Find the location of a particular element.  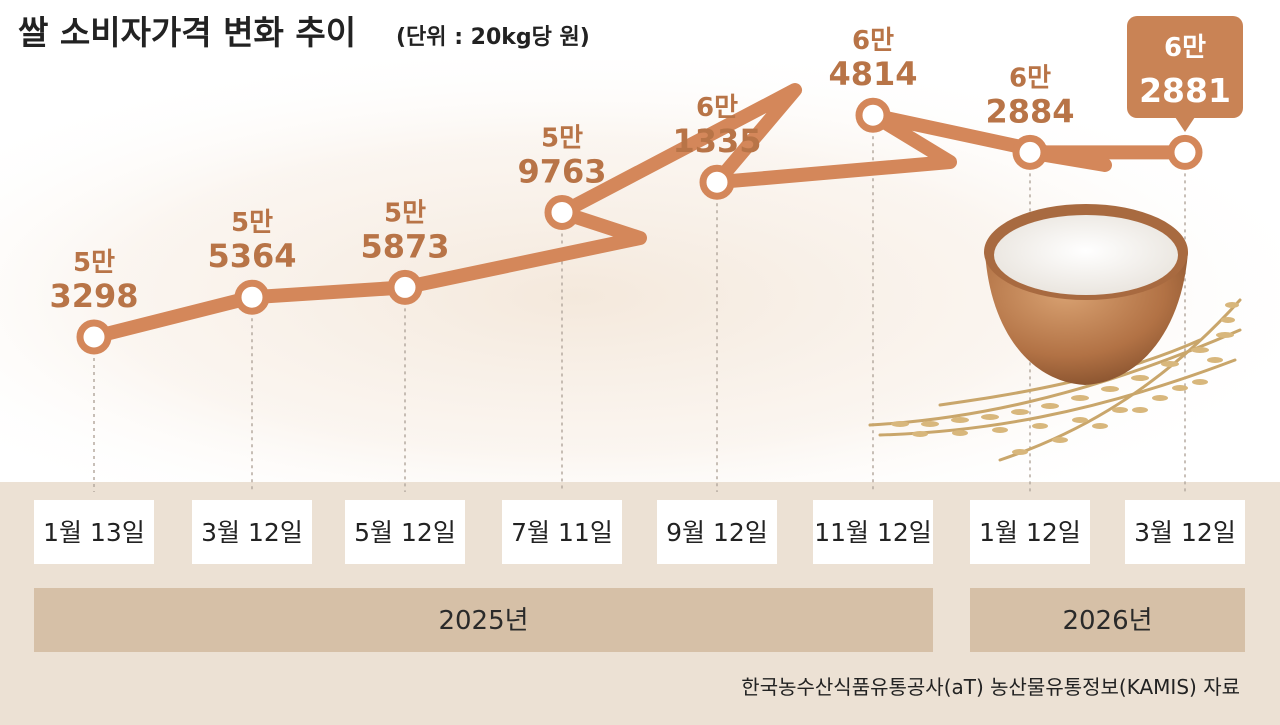

chart-title: 쌀 소비자가격 변화 추이 is located at coordinates (187, 32).